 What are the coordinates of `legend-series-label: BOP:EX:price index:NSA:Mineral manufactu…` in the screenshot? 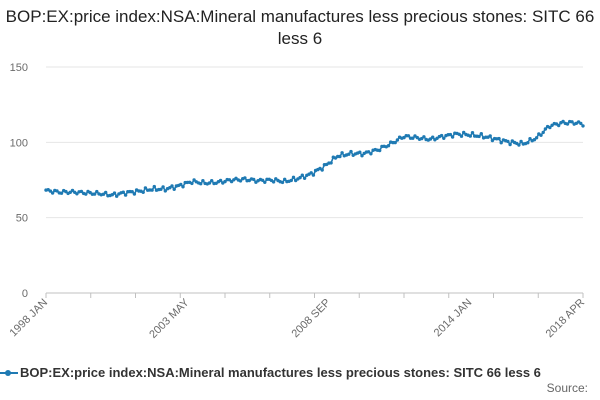 It's located at (280, 372).